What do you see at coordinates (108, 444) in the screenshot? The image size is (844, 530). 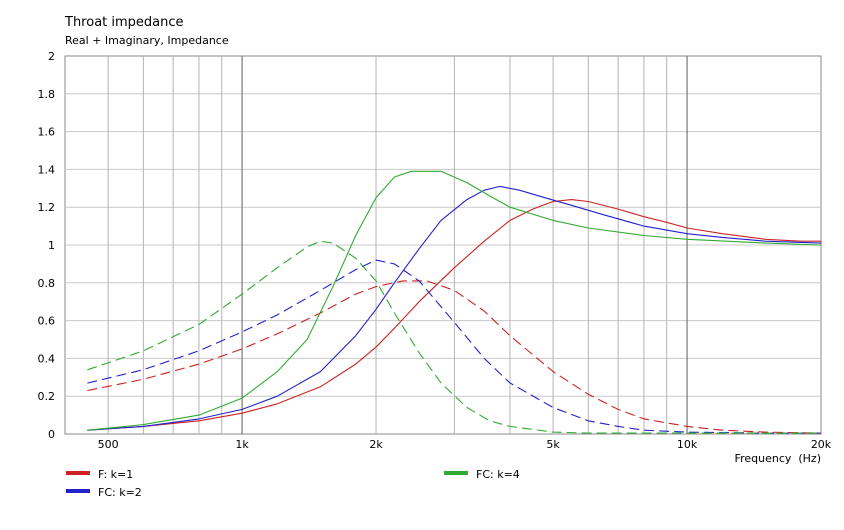 I see `x-tick-label: 500` at bounding box center [108, 444].